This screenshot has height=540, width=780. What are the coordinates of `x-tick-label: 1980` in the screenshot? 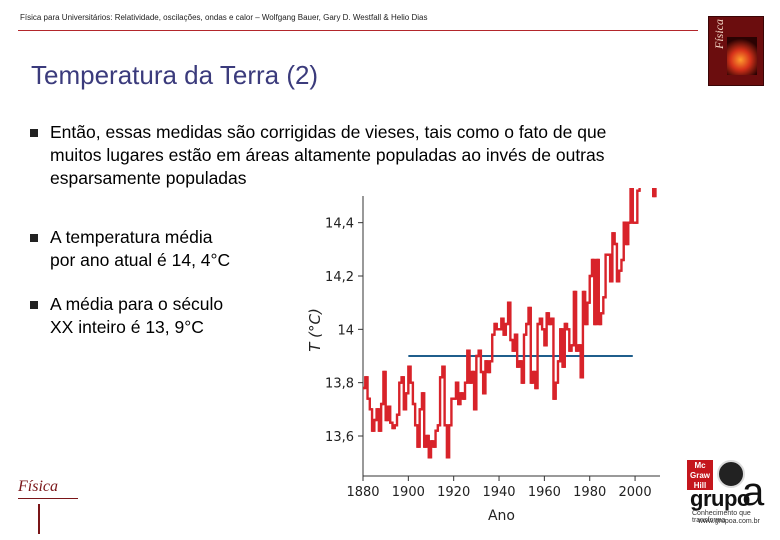 It's located at (589, 492).